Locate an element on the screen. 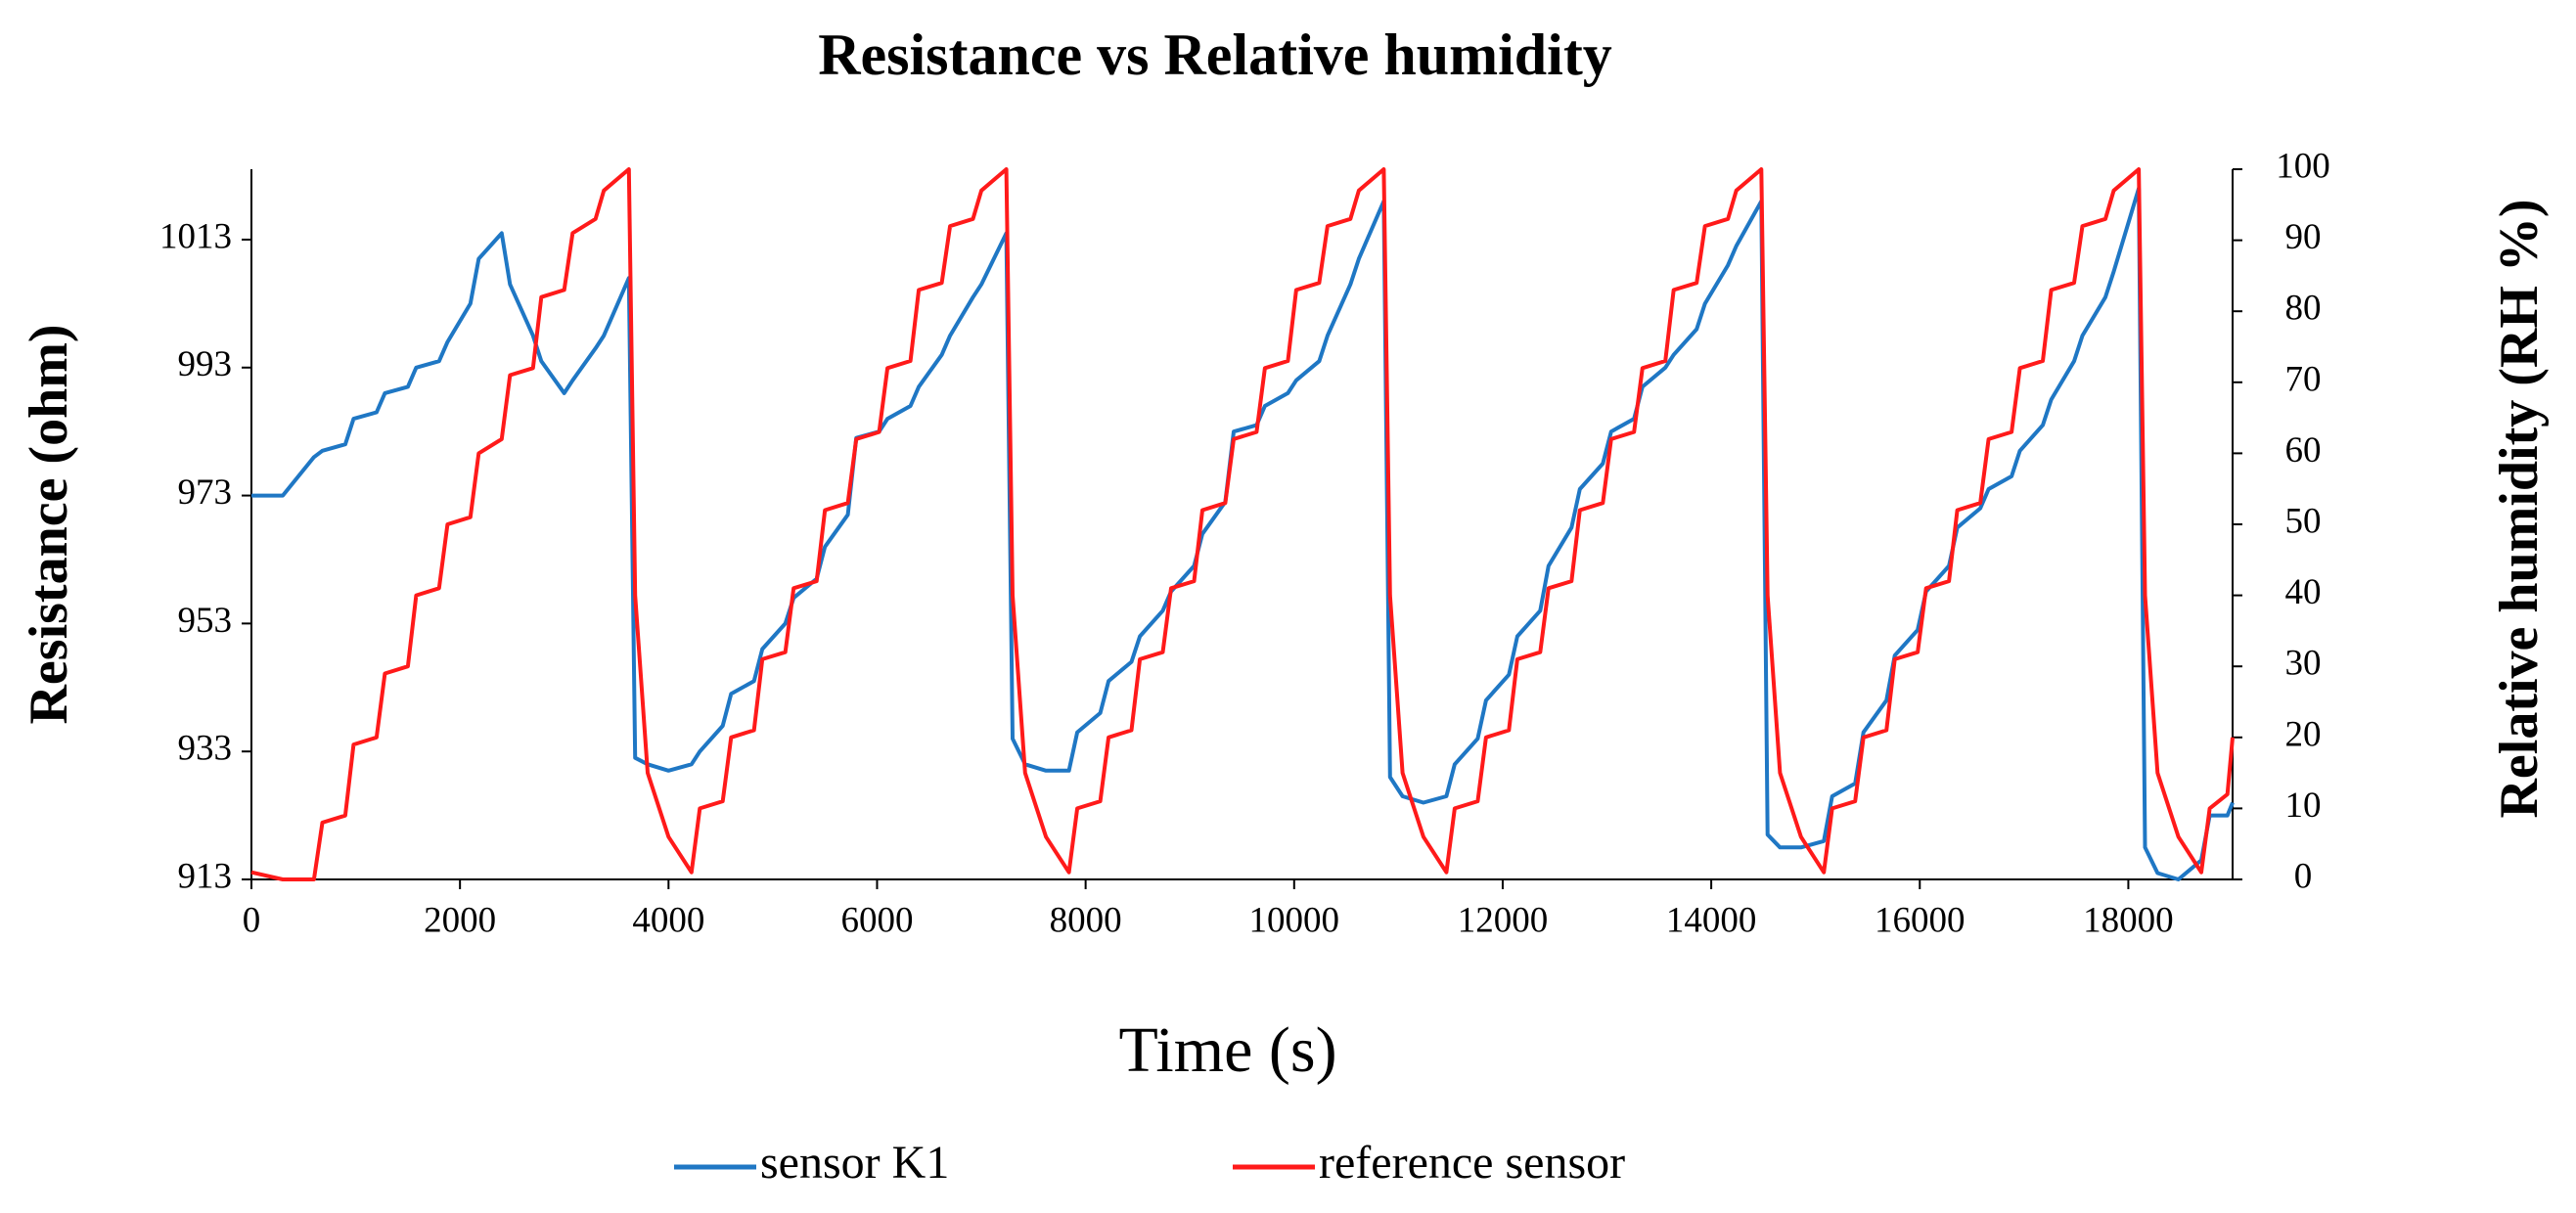 This screenshot has width=2576, height=1213. y2-tick-label: 40 is located at coordinates (2303, 592).